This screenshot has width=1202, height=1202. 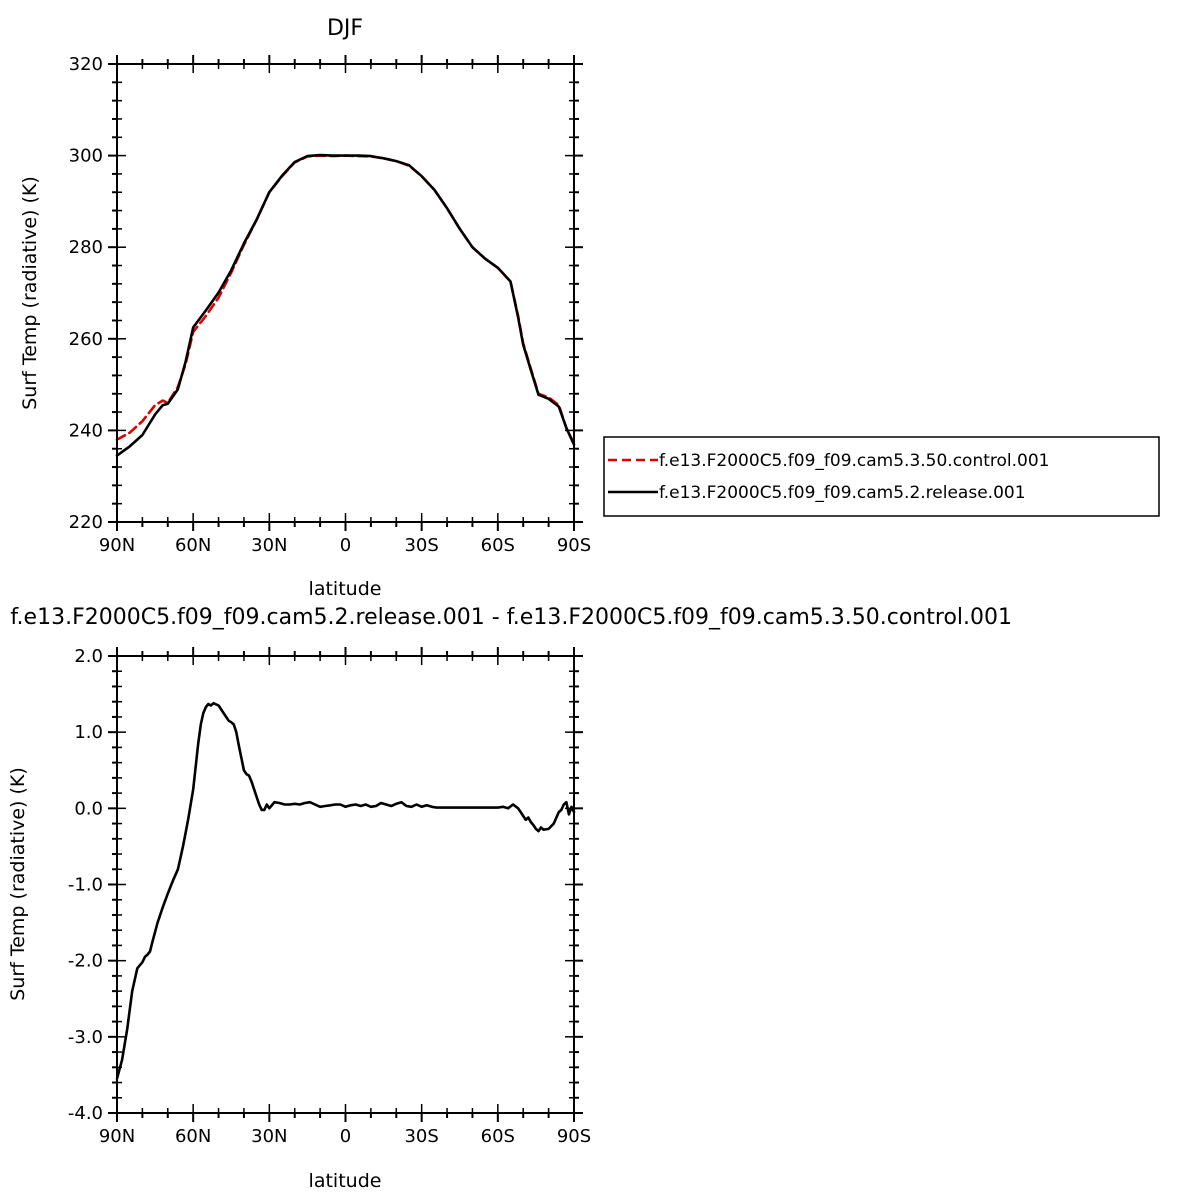 What do you see at coordinates (85, 885) in the screenshot?
I see `y-tick-label: -1.0` at bounding box center [85, 885].